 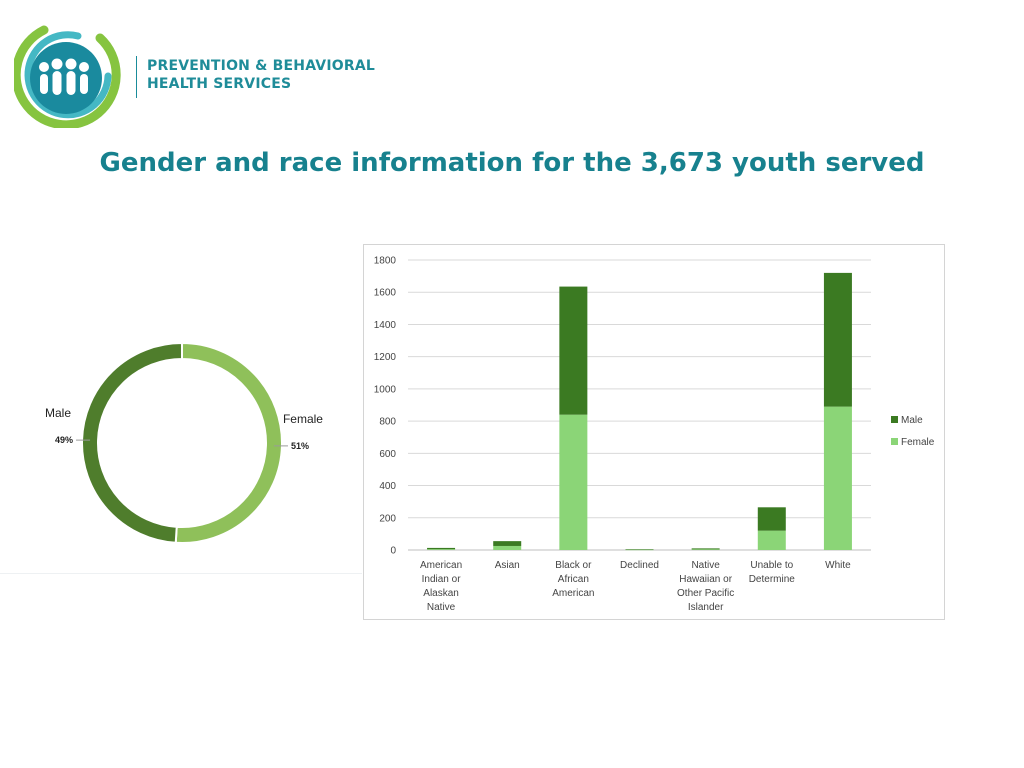 What do you see at coordinates (838, 565) in the screenshot?
I see `x-tick-label: White` at bounding box center [838, 565].